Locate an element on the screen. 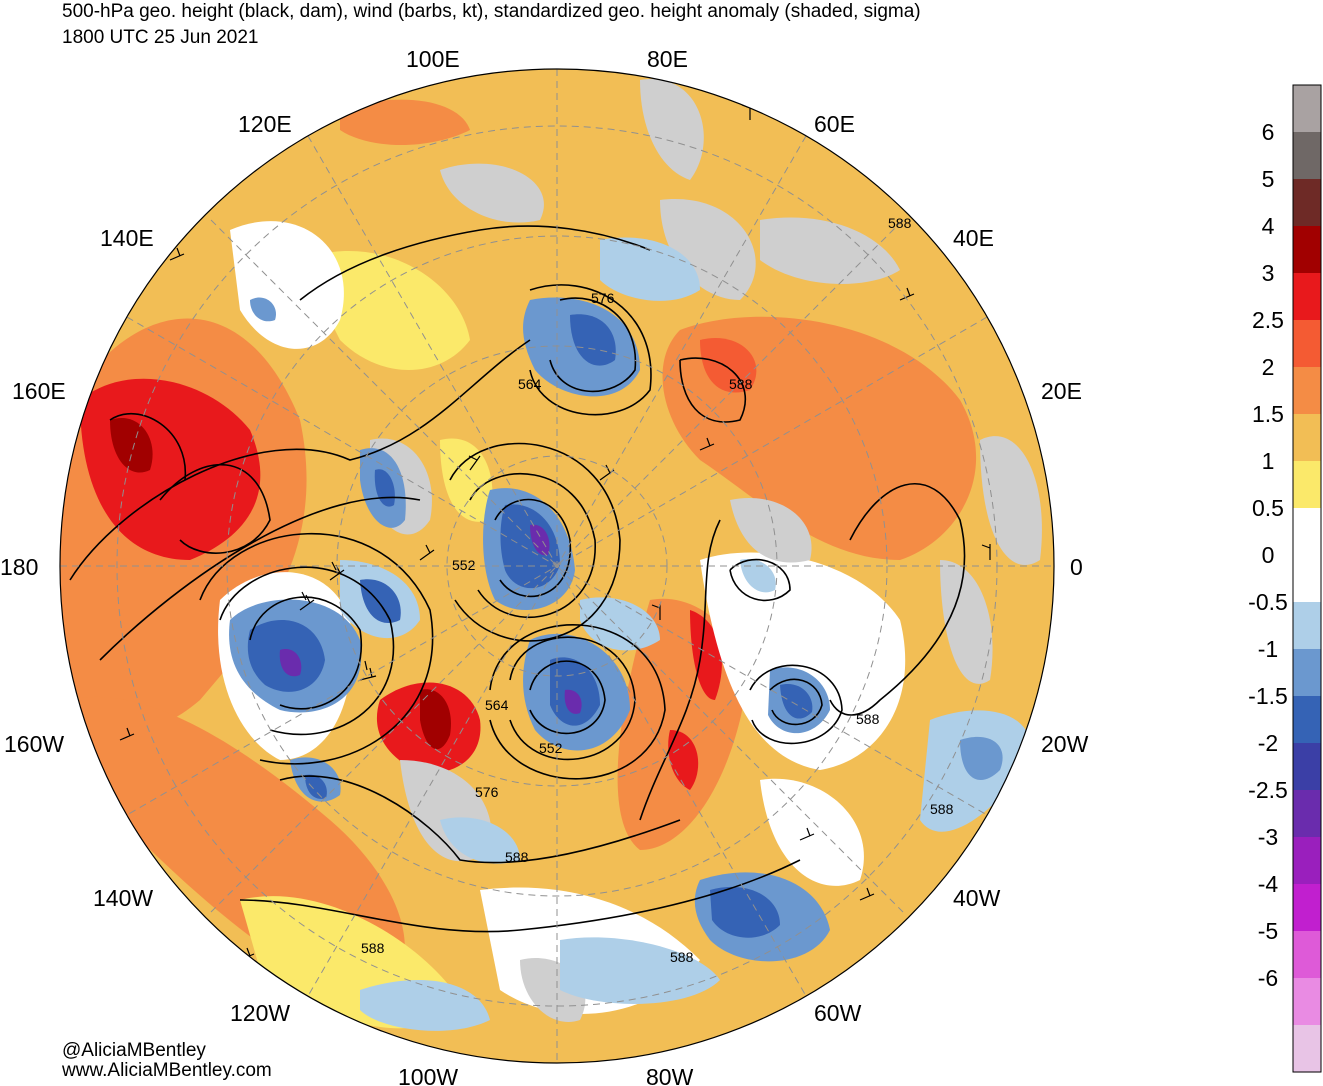 This screenshot has height=1086, width=1323. lon-label: 0 is located at coordinates (1076, 567).